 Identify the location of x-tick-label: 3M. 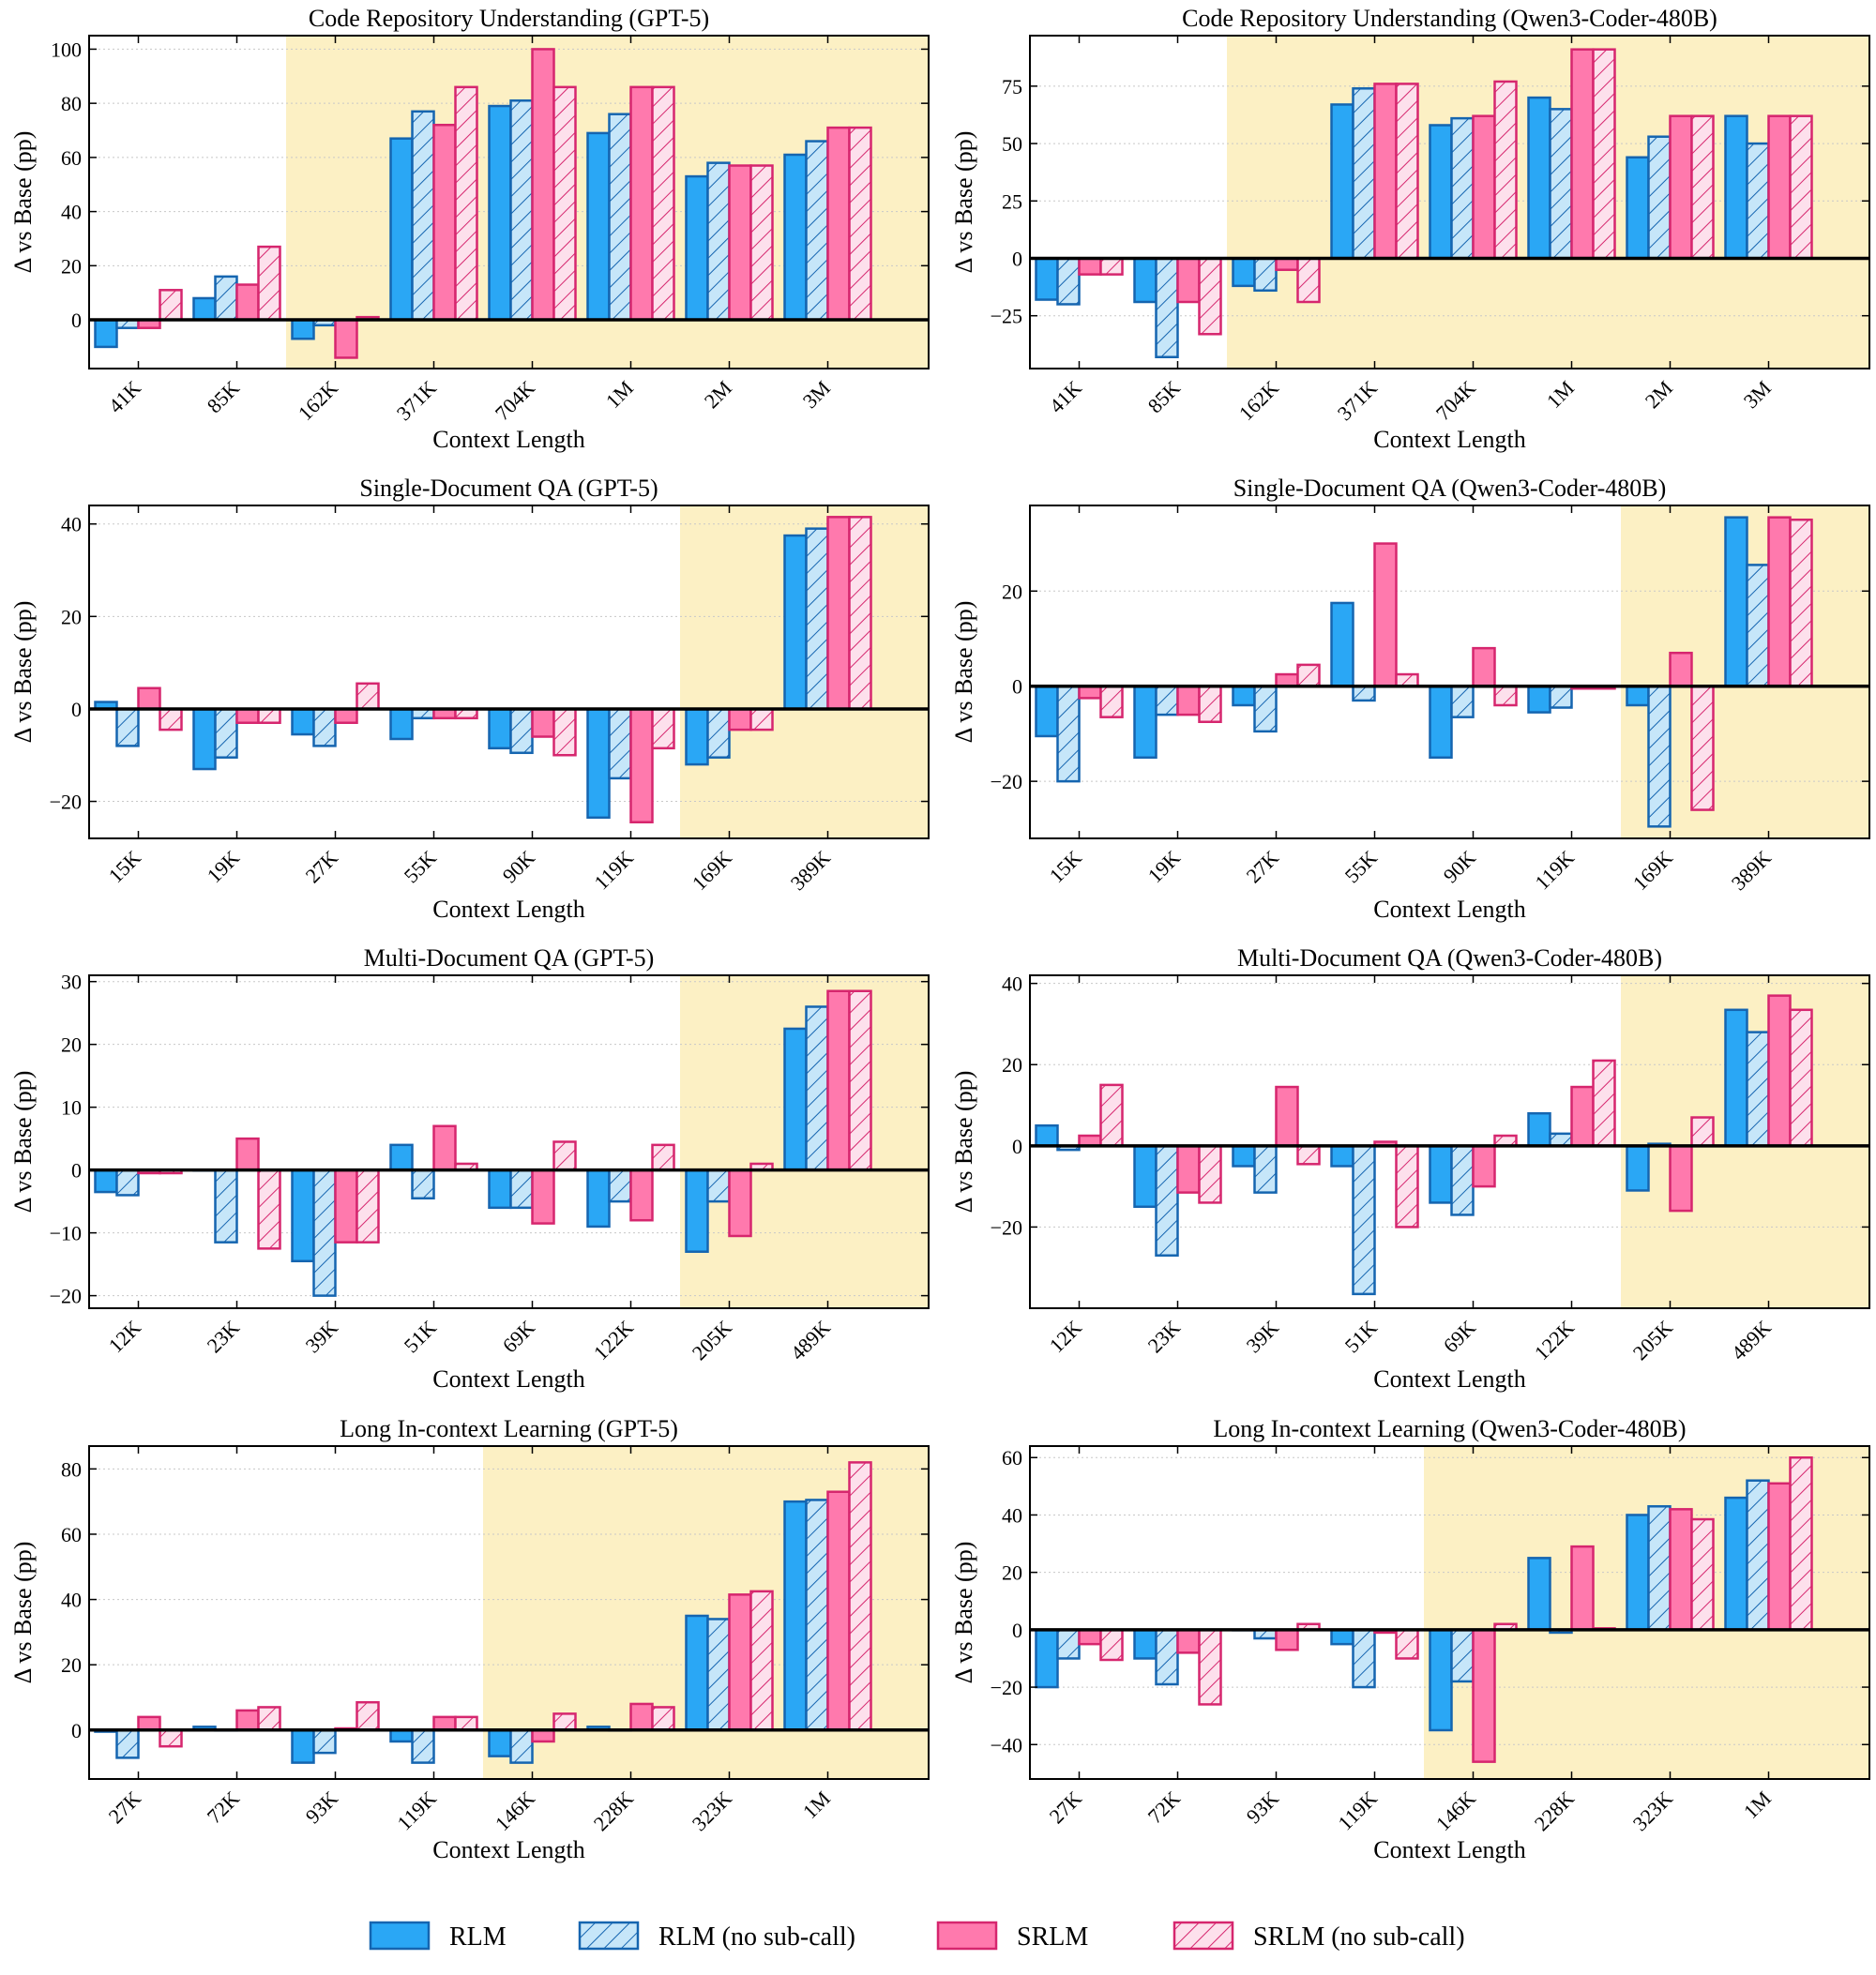
(816, 395).